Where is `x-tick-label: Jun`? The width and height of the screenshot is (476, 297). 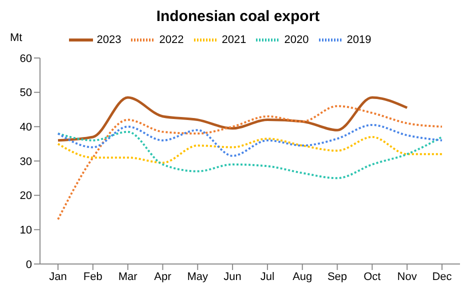 x-tick-label: Jun is located at coordinates (233, 276).